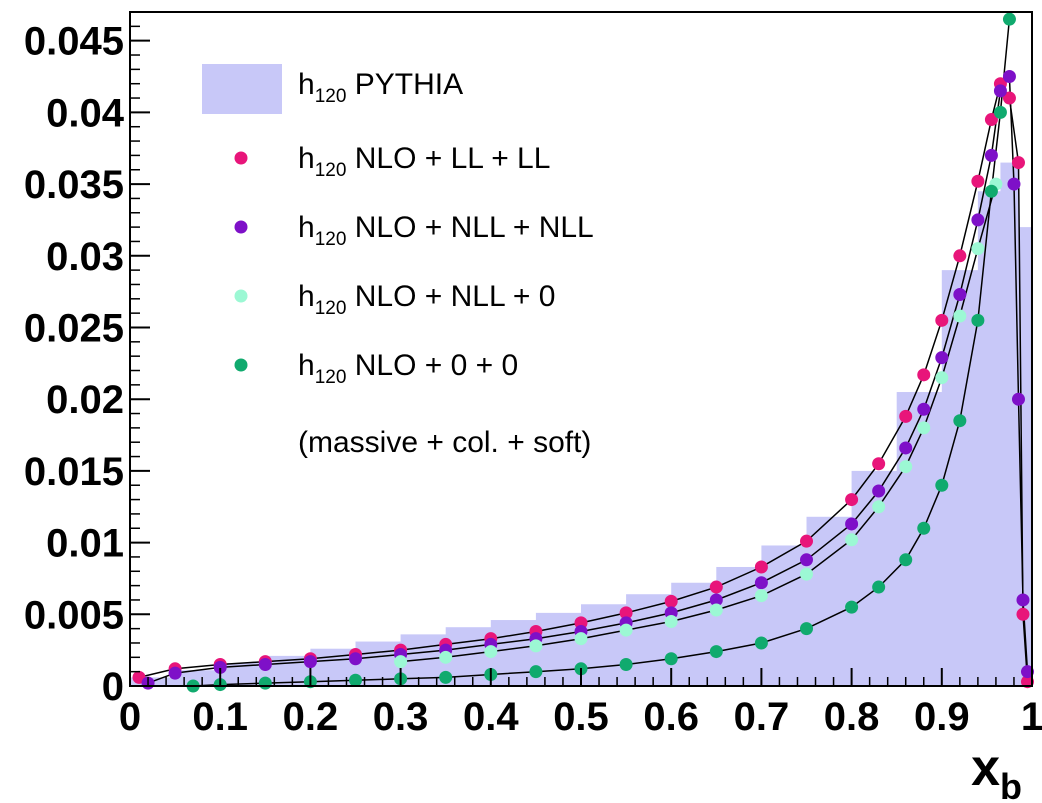  Describe the element at coordinates (130, 717) in the screenshot. I see `x-tick-label: 0` at that location.